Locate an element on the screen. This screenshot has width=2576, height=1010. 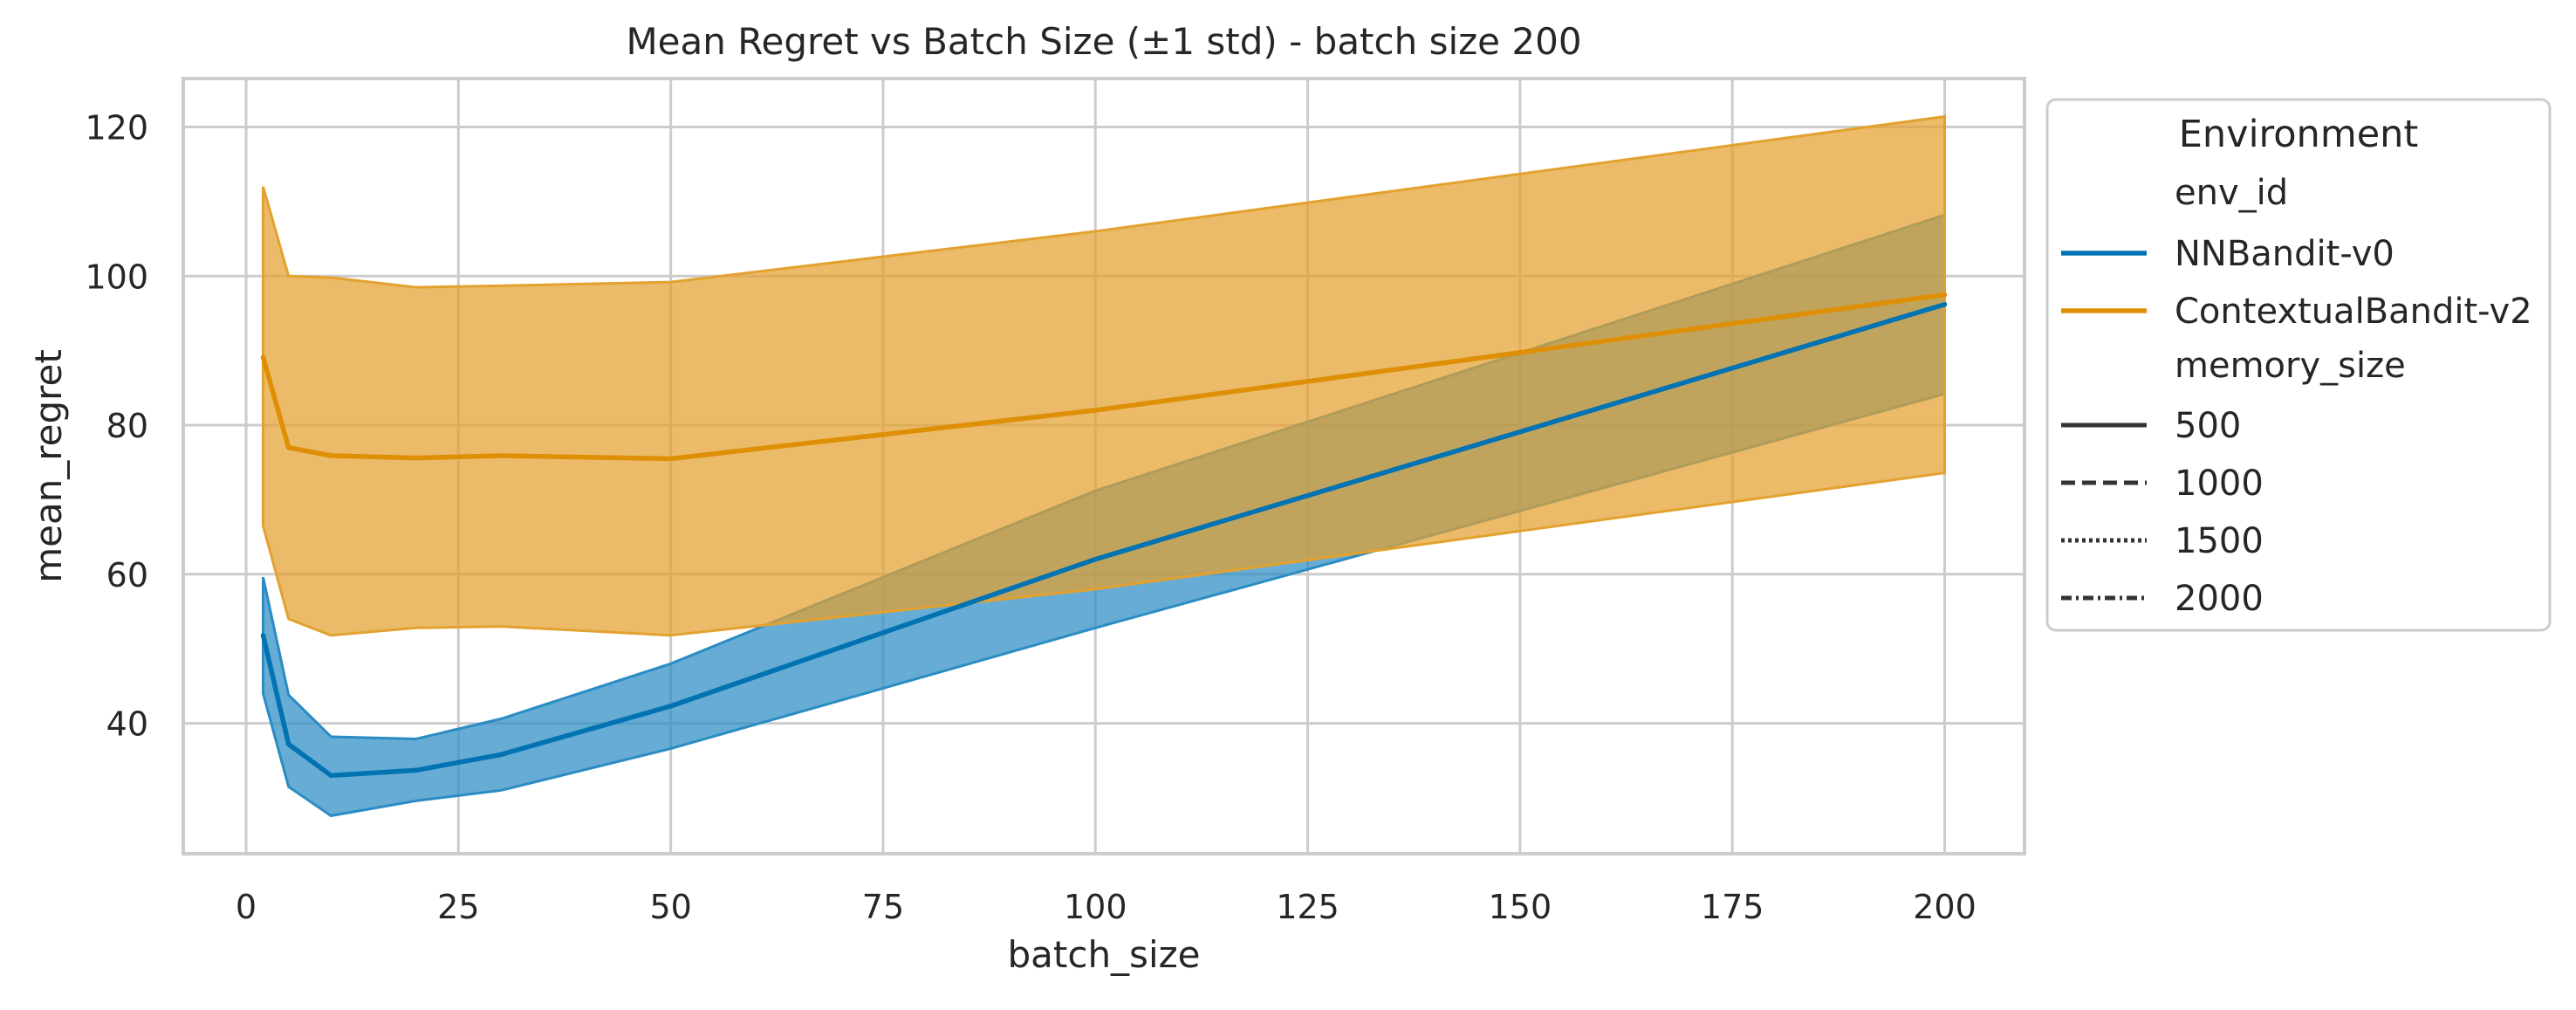
legend-title: Environment is located at coordinates (2299, 134).